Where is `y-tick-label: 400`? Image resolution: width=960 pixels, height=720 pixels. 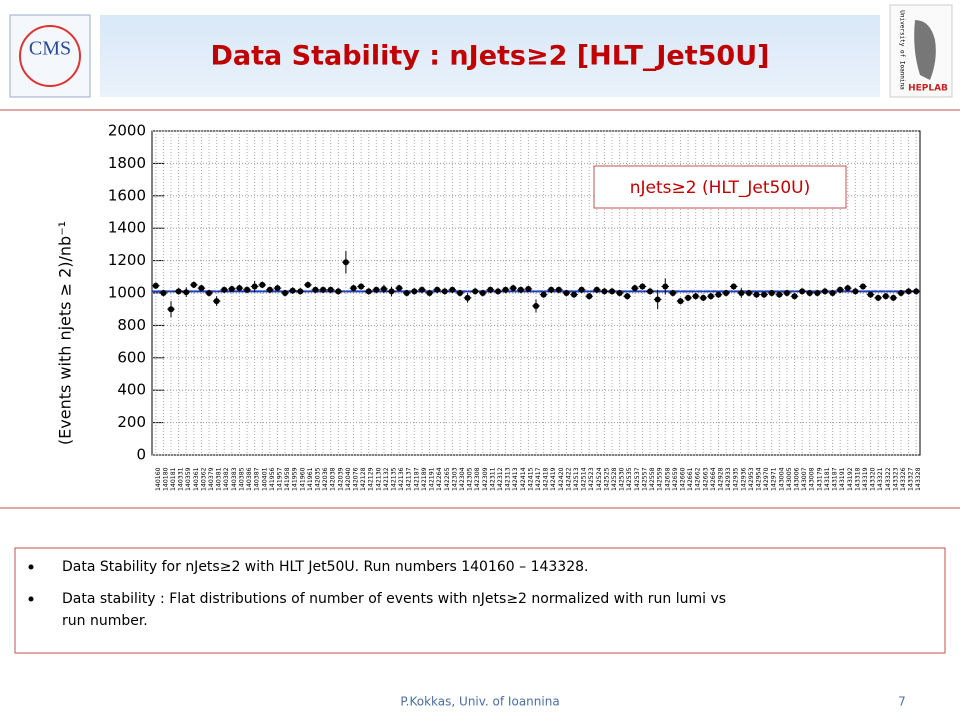
y-tick-label: 400 is located at coordinates (131, 390).